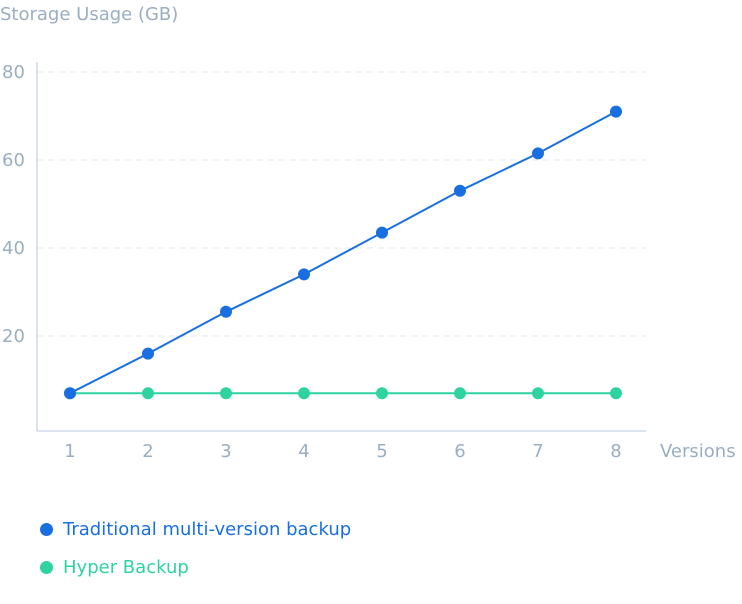 This screenshot has height=604, width=742. Describe the element at coordinates (343, 393) in the screenshot. I see `series-hyper-backup` at that location.